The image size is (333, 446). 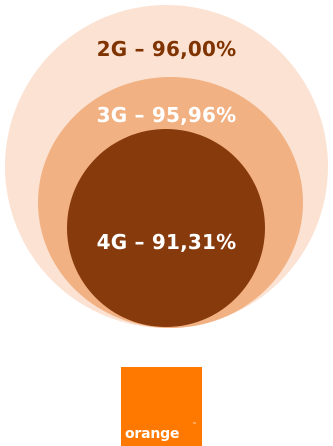 I want to click on label-3g: 3G – 95,96%, so click(x=166, y=115).